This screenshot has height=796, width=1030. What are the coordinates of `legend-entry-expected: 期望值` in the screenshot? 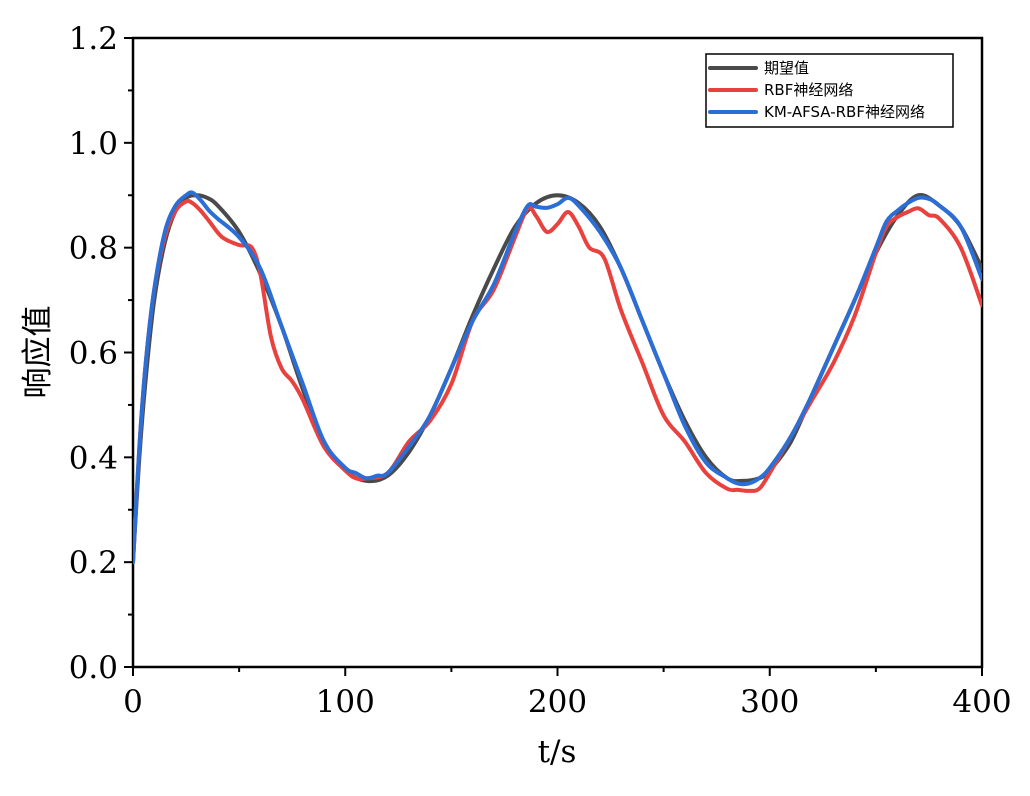 It's located at (786, 68).